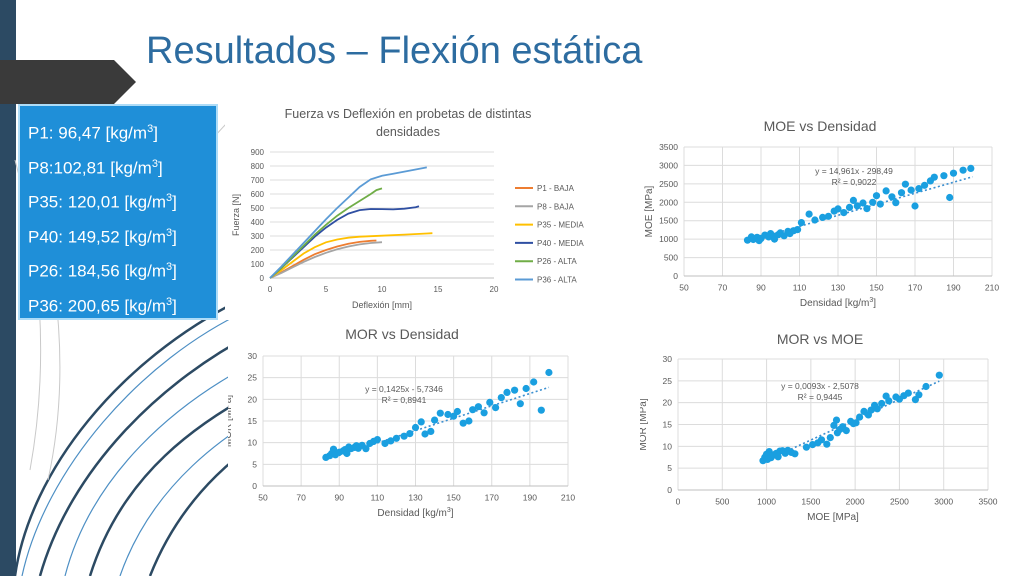 This screenshot has height=576, width=1024. Describe the element at coordinates (438, 289) in the screenshot. I see `x-tick-label: 15` at that location.